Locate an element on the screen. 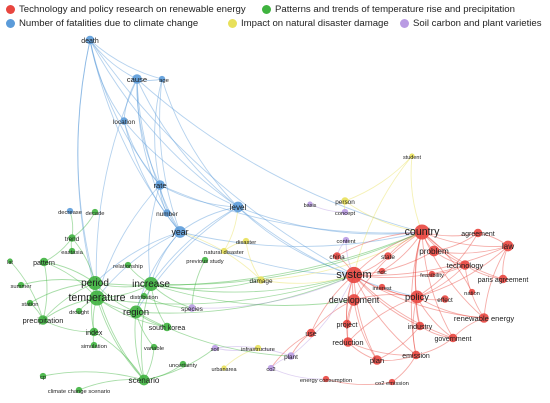  node-student is located at coordinates (412, 156).